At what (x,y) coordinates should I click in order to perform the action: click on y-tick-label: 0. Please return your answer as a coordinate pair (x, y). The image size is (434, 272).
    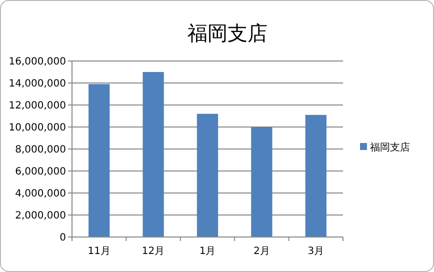
    Looking at the image, I should click on (63, 238).